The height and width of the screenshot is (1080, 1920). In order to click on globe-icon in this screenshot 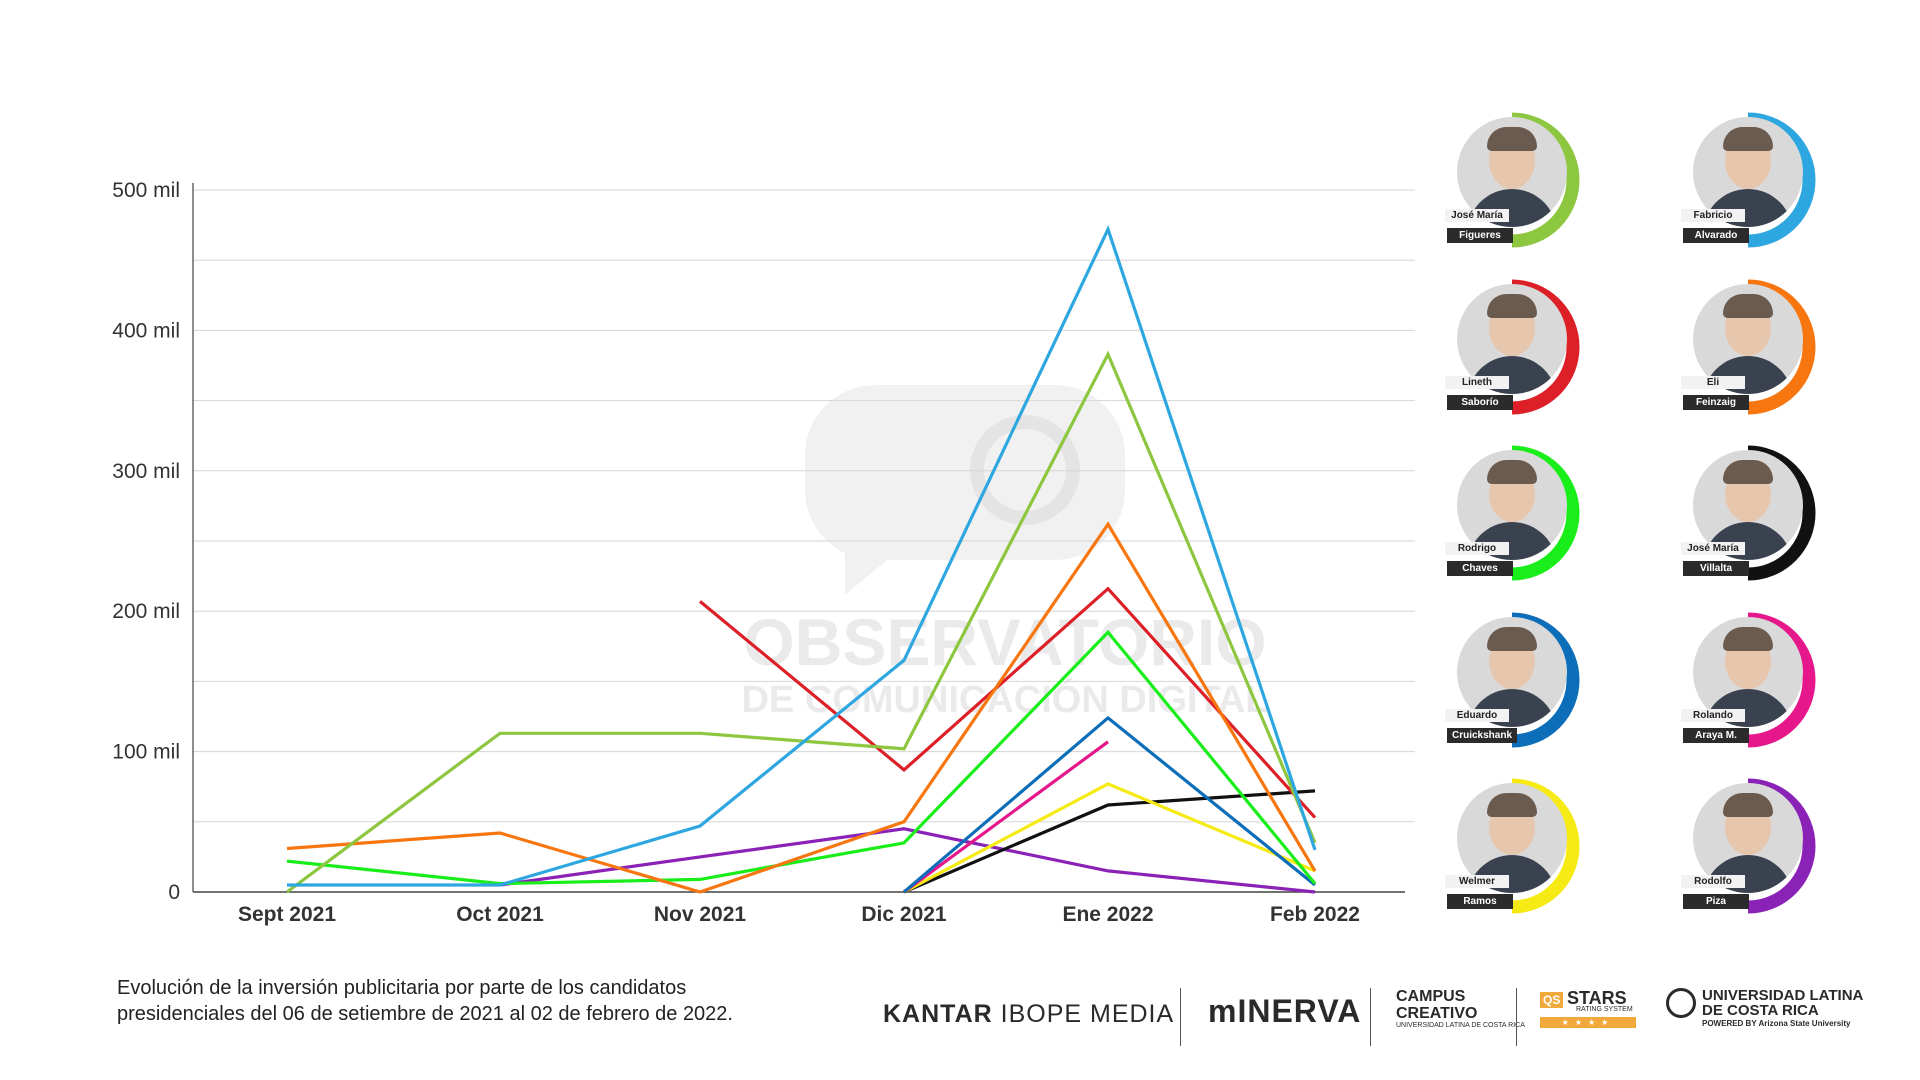, I will do `click(1681, 1003)`.